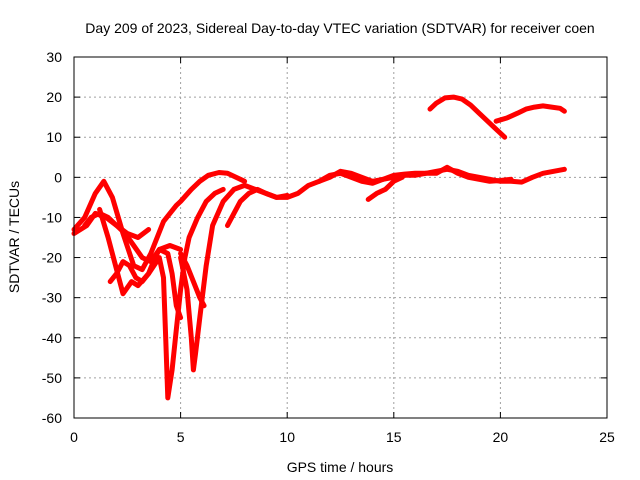 The height and width of the screenshot is (480, 640). What do you see at coordinates (54, 137) in the screenshot?
I see `y-tick-label: 10` at bounding box center [54, 137].